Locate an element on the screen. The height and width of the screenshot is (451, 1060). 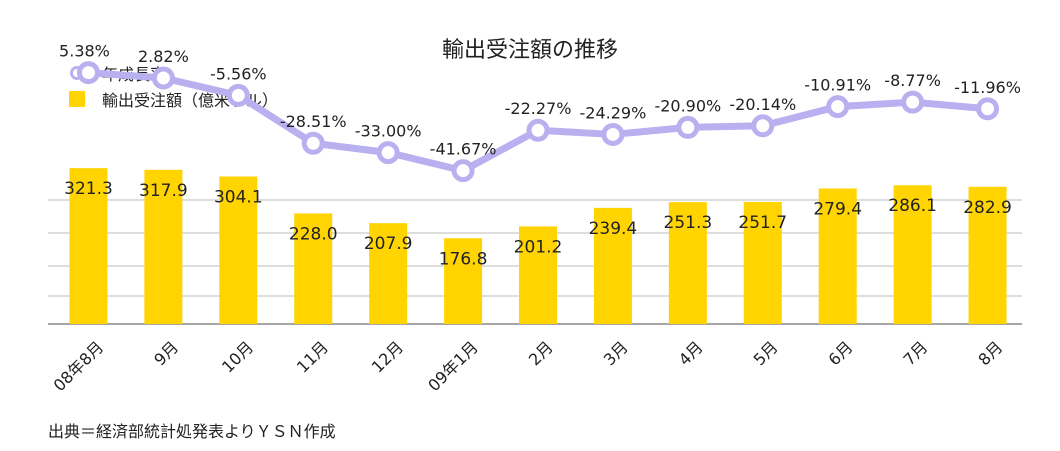
x-tick-label-8: 4月 is located at coordinates (691, 353).